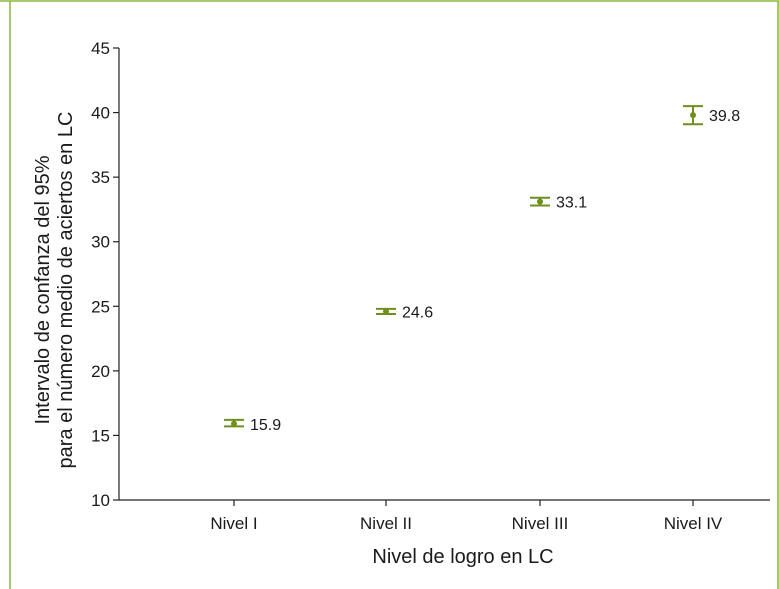  What do you see at coordinates (693, 523) in the screenshot?
I see `x-tick-label: Nivel IV` at bounding box center [693, 523].